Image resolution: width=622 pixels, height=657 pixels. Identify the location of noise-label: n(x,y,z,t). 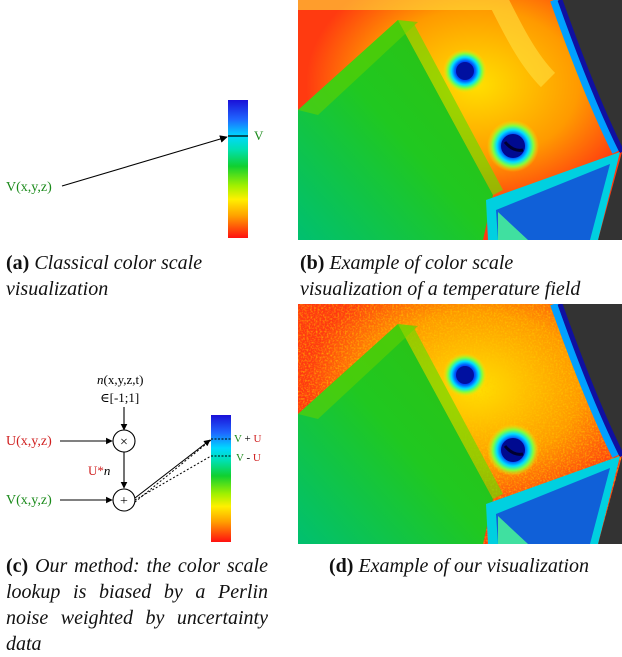
(120, 379).